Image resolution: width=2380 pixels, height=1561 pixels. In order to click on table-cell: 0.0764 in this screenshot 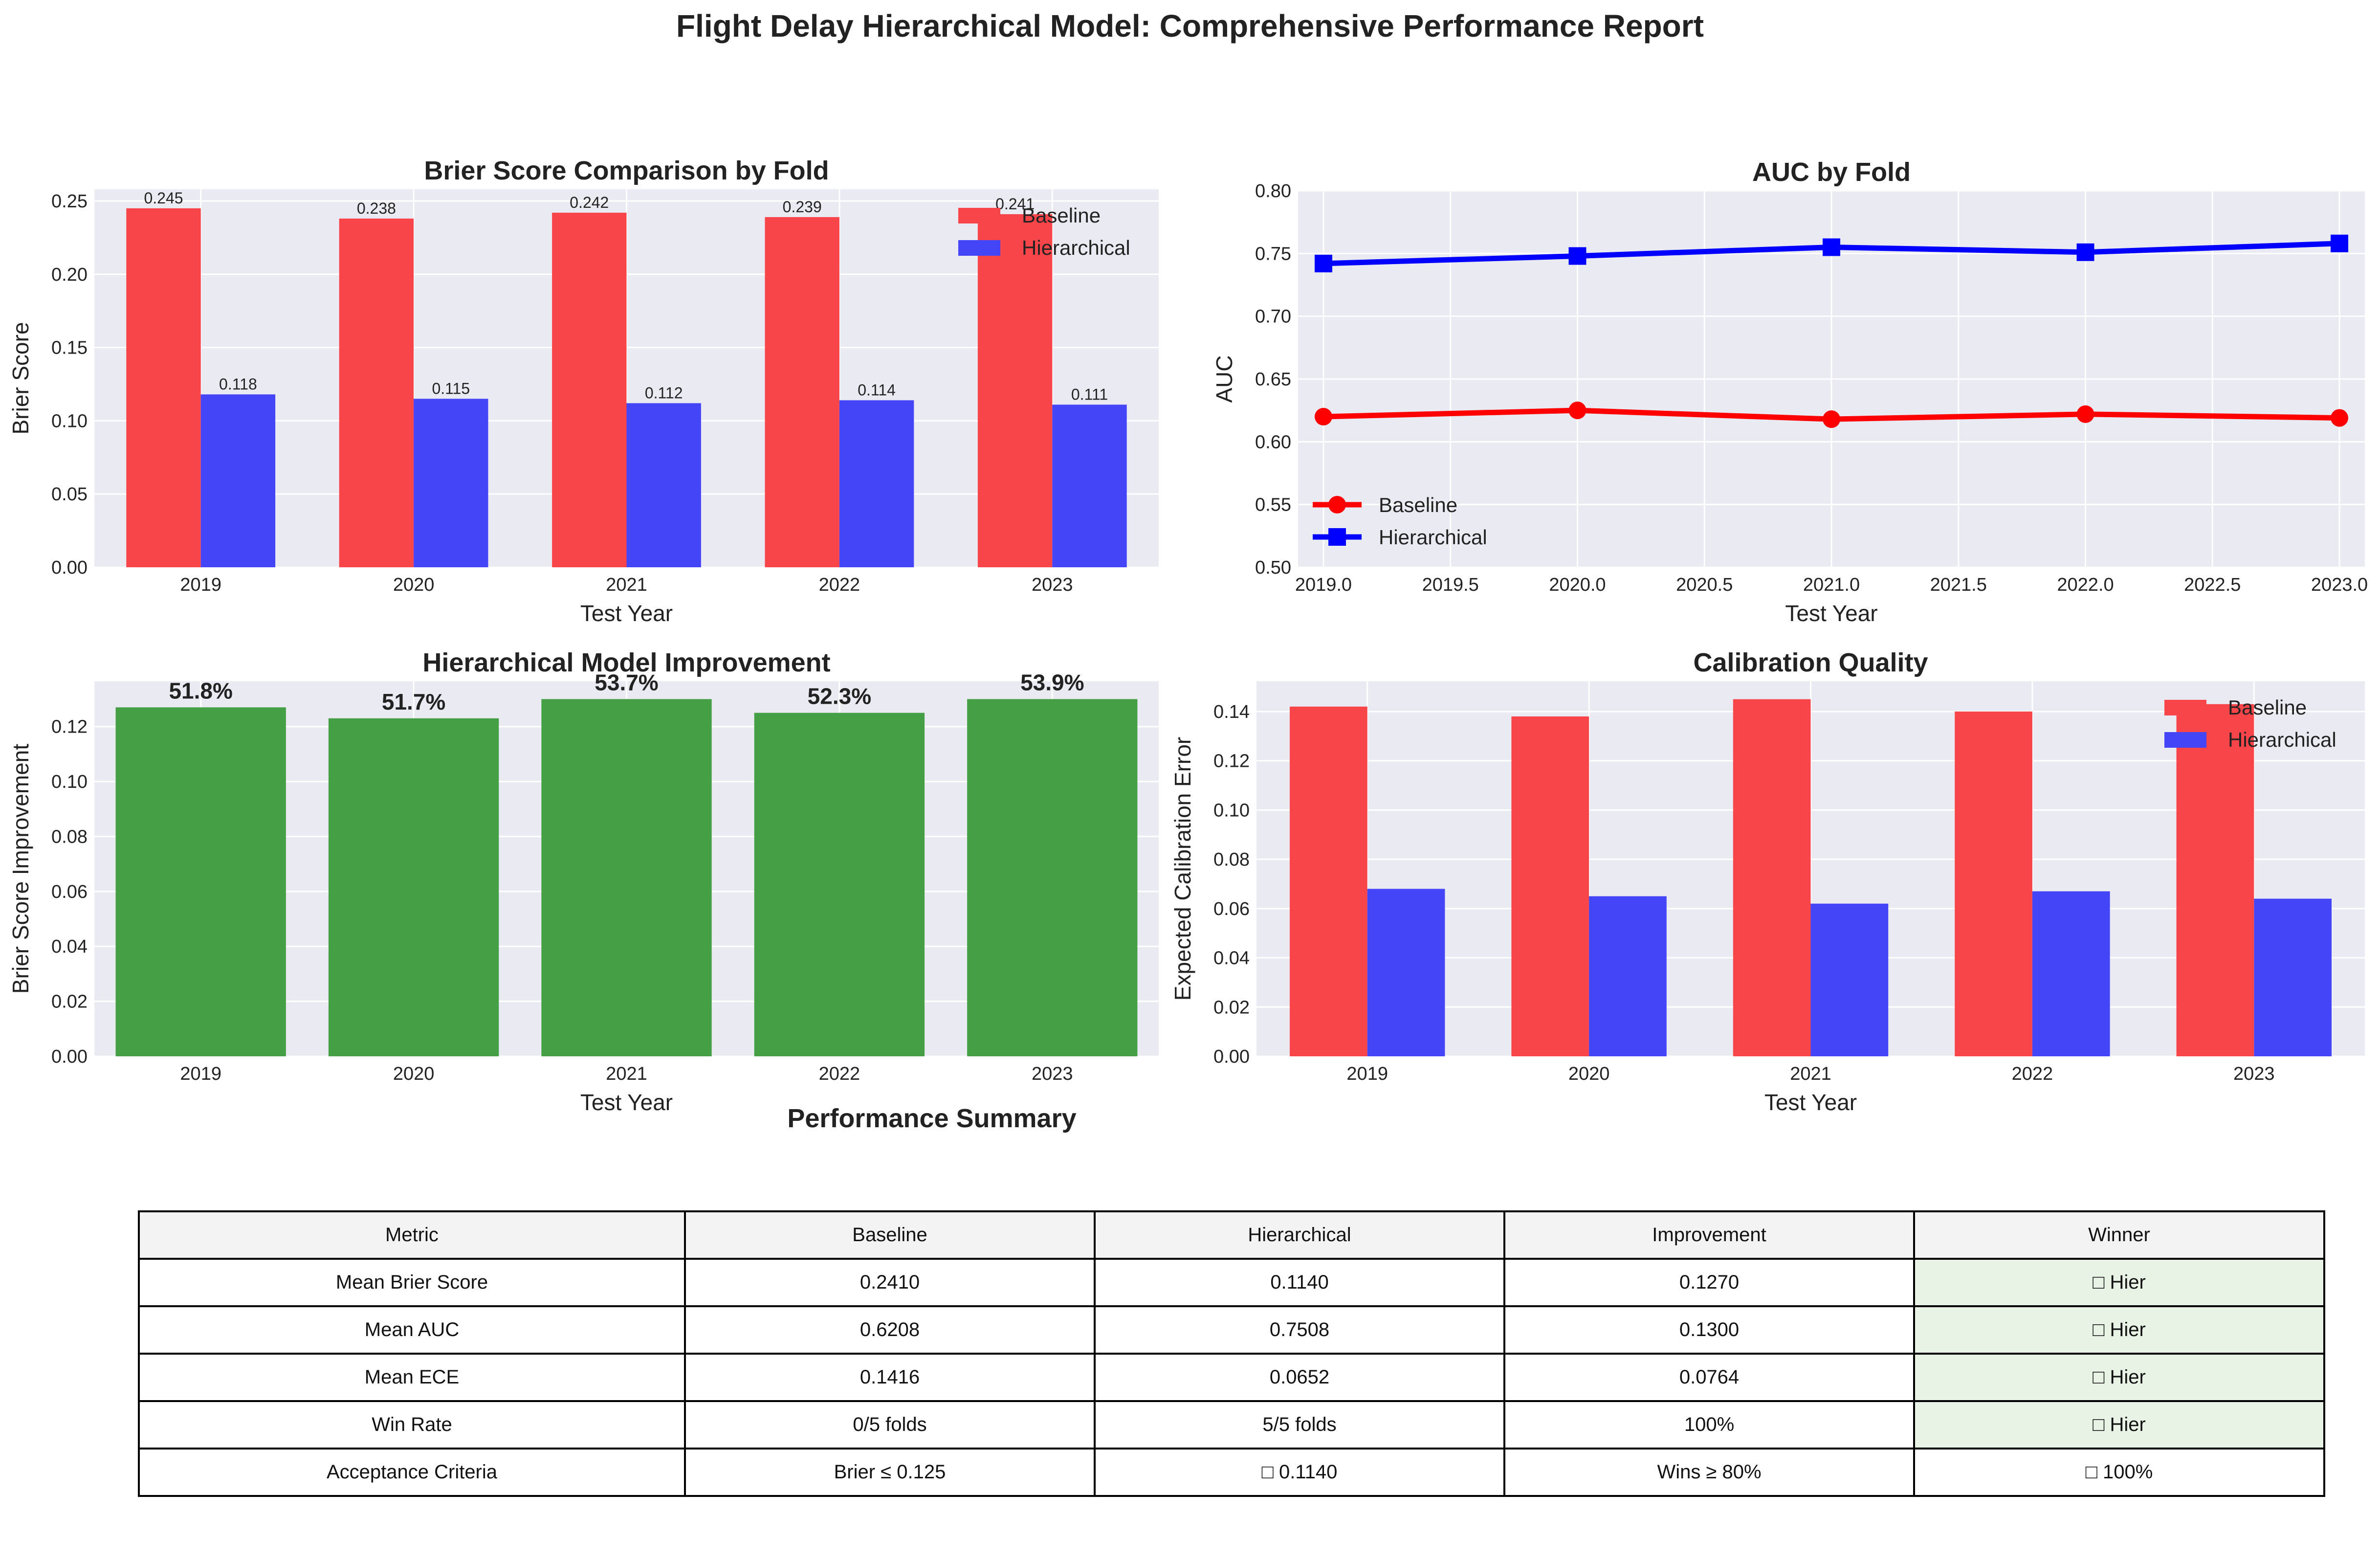, I will do `click(1709, 1378)`.